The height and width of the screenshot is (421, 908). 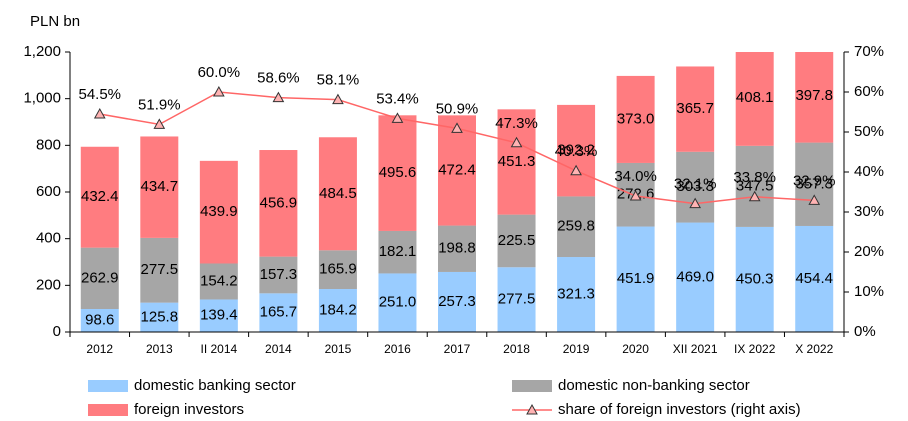 I want to click on data-label: 259.8, so click(x=576, y=226).